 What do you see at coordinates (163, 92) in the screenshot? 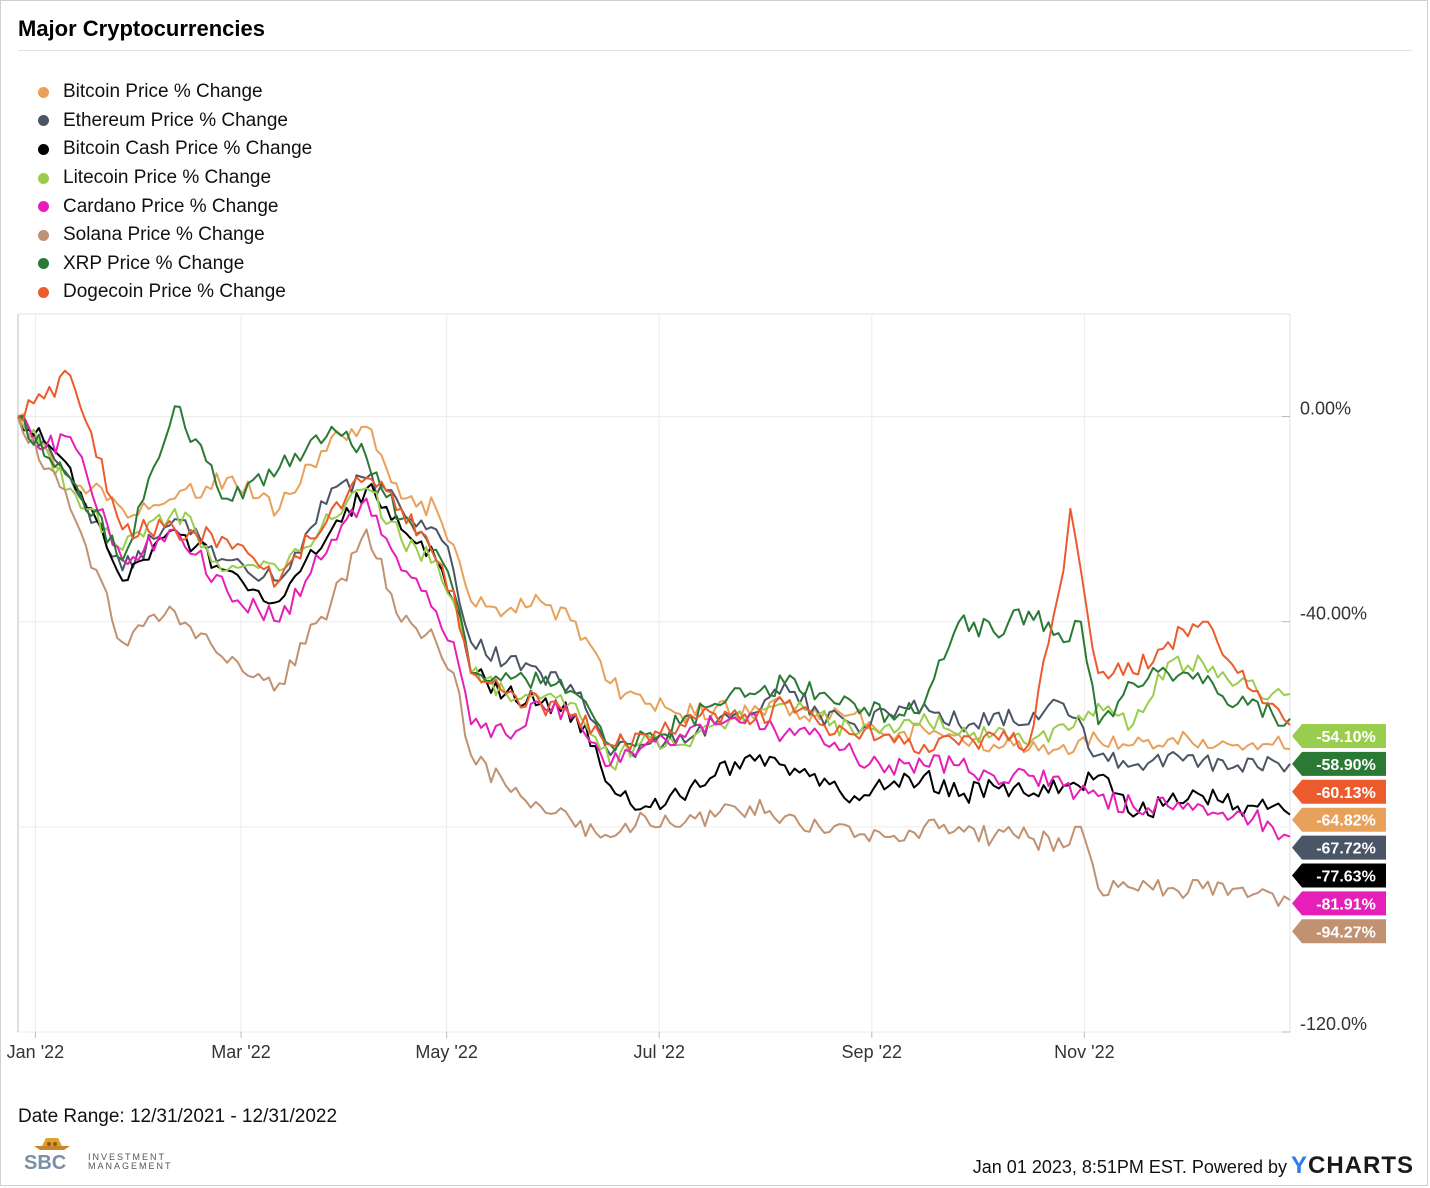
I see `legend-label: Bitcoin Price % Change` at bounding box center [163, 92].